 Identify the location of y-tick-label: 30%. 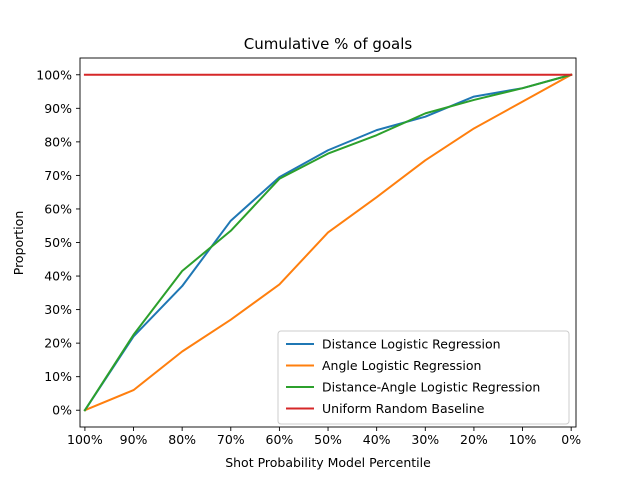
(58, 309).